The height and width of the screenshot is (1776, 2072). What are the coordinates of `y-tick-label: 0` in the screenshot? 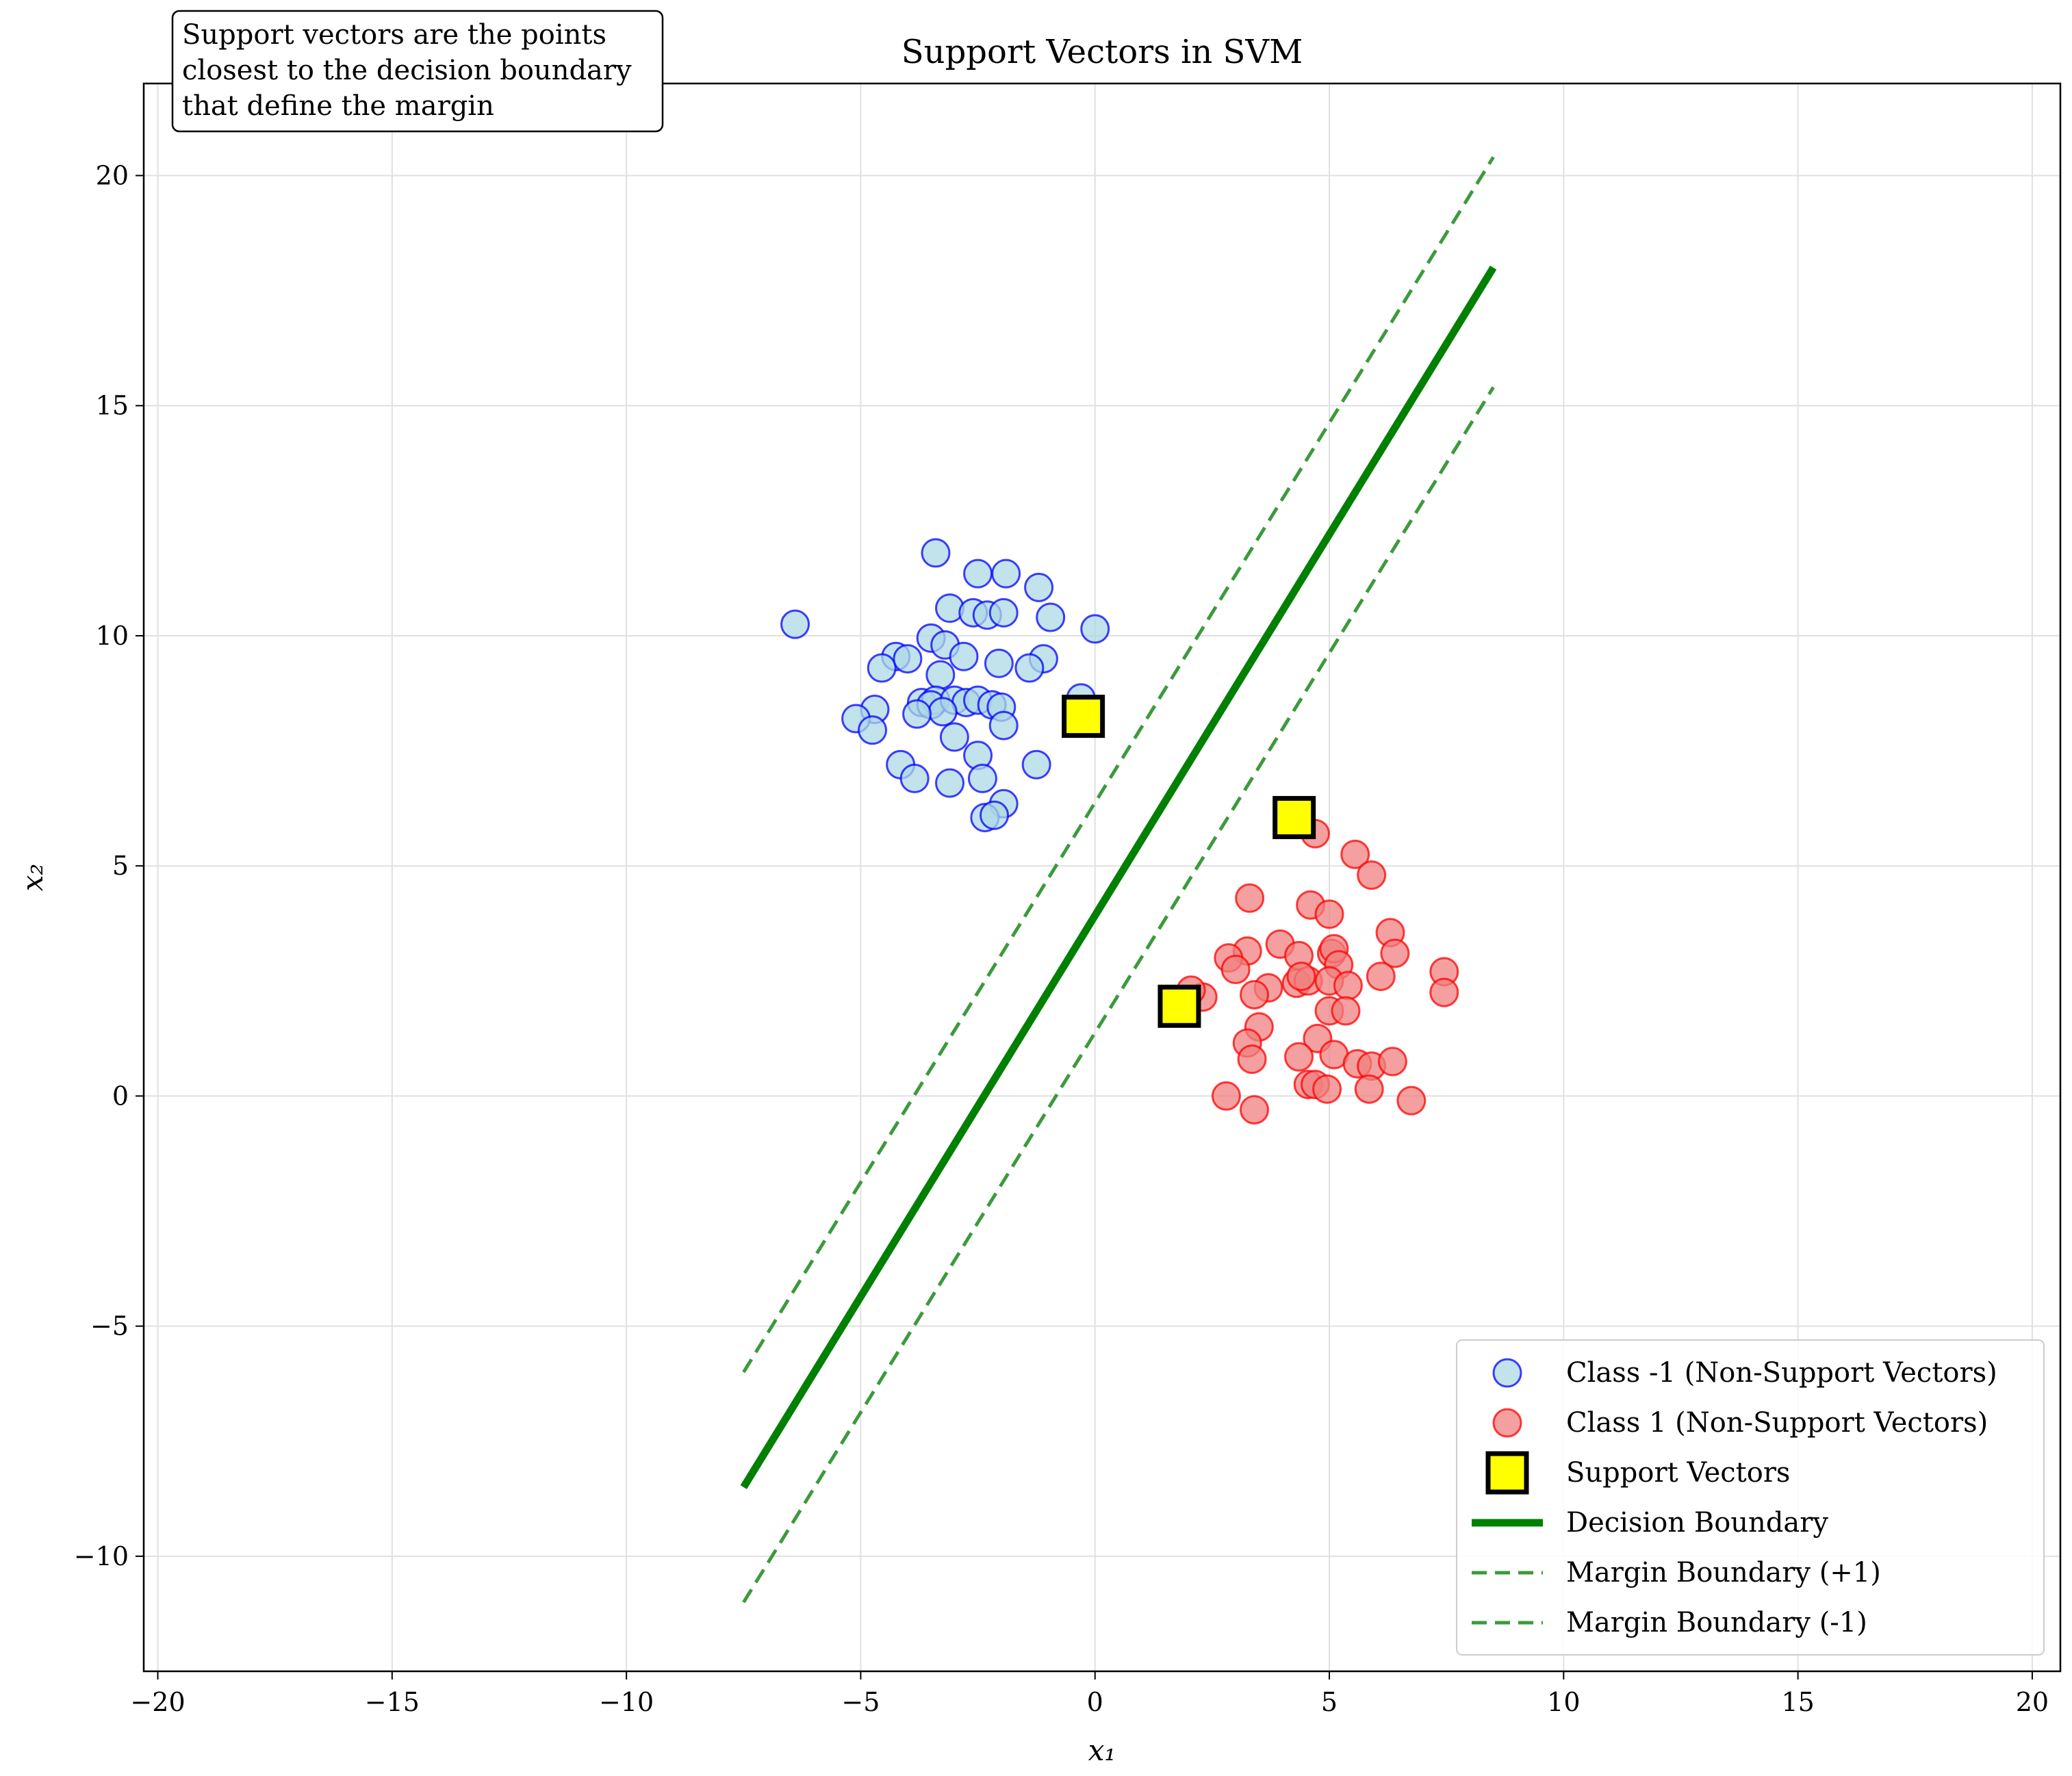 It's located at (120, 1096).